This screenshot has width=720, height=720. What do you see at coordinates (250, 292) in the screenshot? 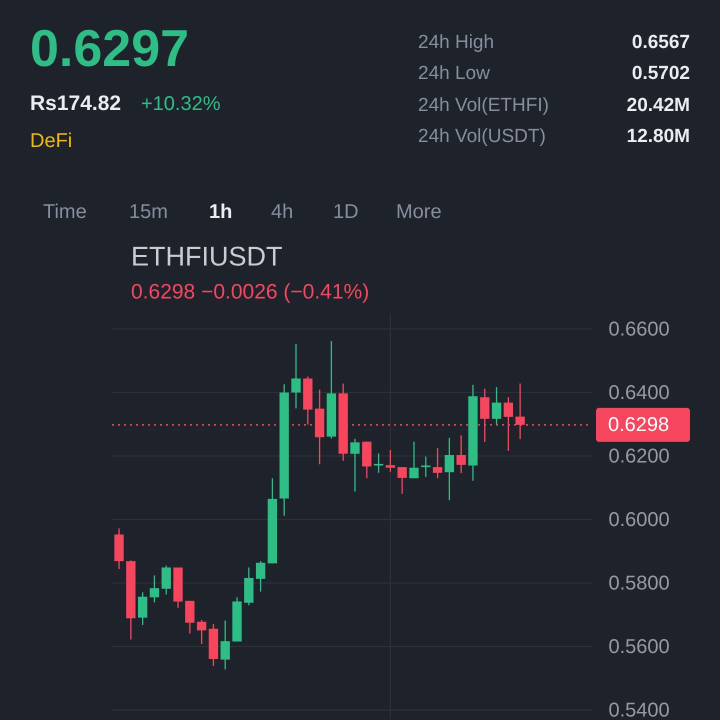
I see `chart-subtitle: 0.6298 −0.0026 (−0.41%)` at bounding box center [250, 292].